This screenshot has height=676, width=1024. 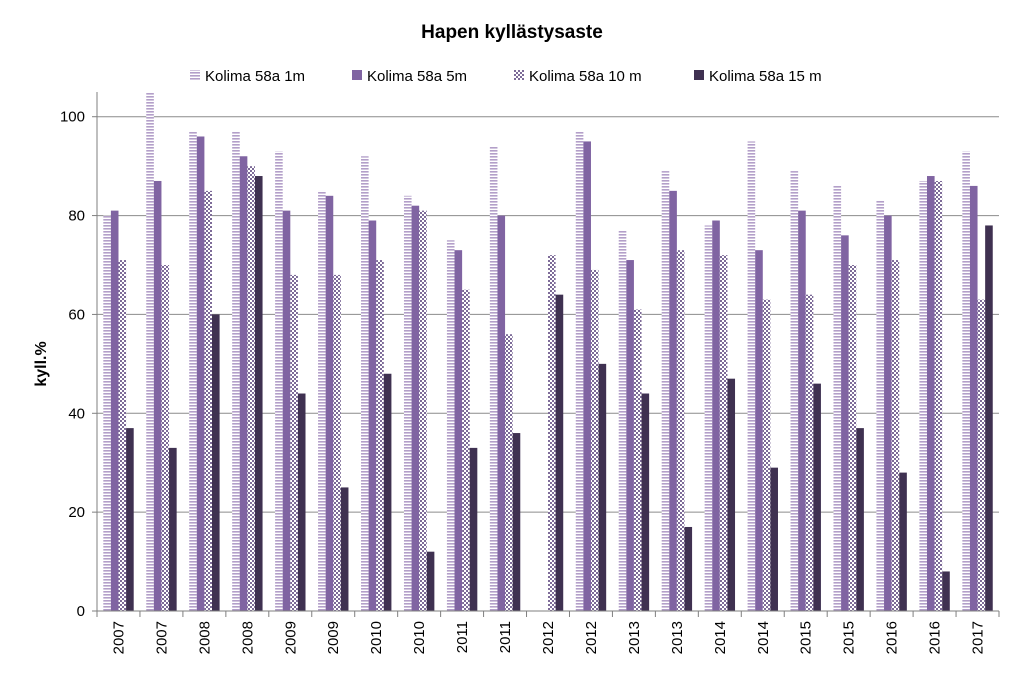 I want to click on bar-kolima-58a-1m-2012, so click(x=579, y=371).